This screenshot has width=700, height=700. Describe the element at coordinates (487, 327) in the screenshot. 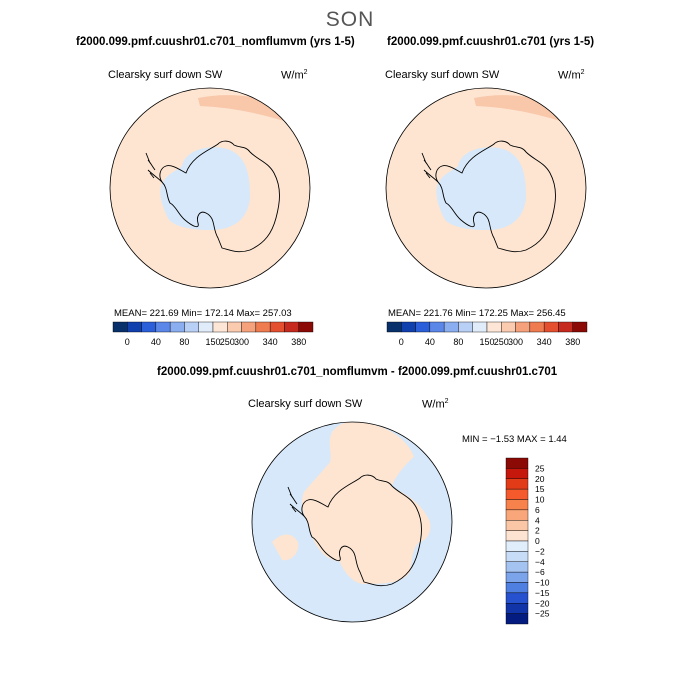

I see `panel2-colorbar-cells` at that location.